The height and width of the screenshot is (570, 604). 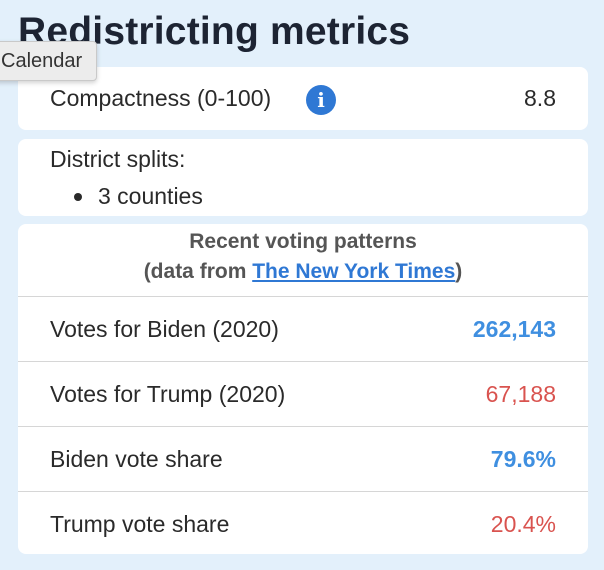 What do you see at coordinates (164, 329) in the screenshot?
I see `votes-biden-label: Votes for Biden (2020)` at bounding box center [164, 329].